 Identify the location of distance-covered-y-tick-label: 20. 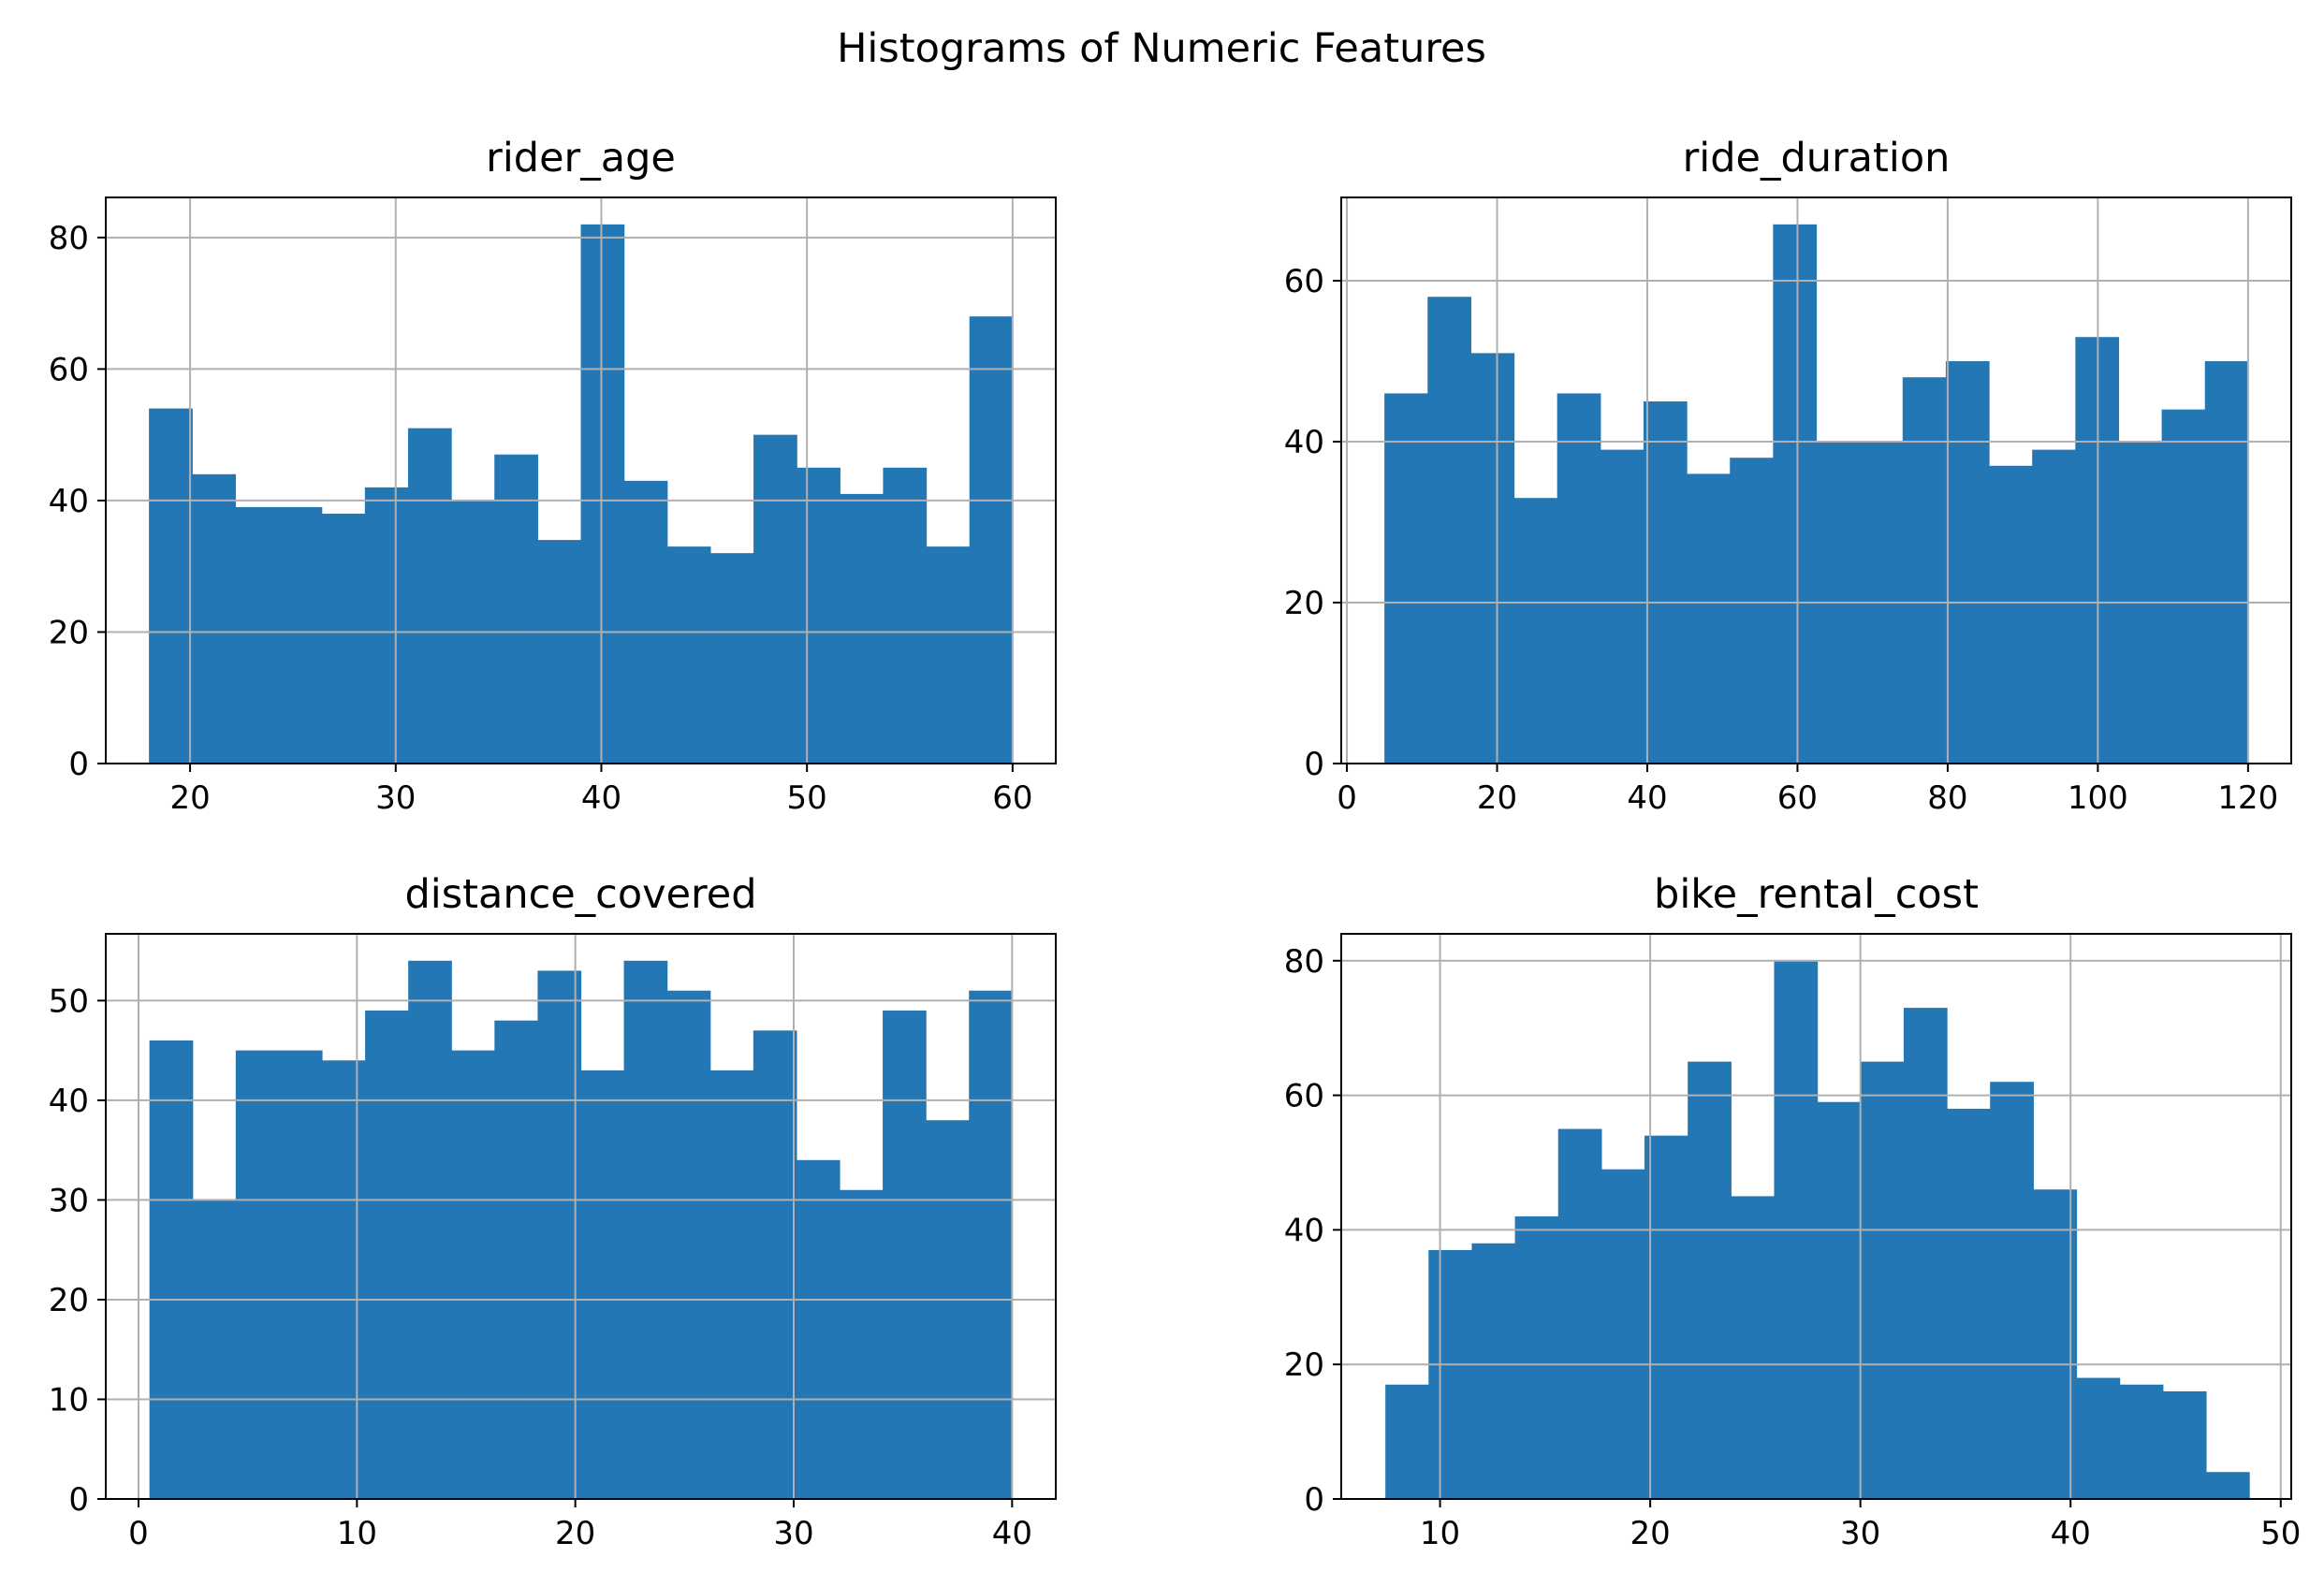
(69, 1300).